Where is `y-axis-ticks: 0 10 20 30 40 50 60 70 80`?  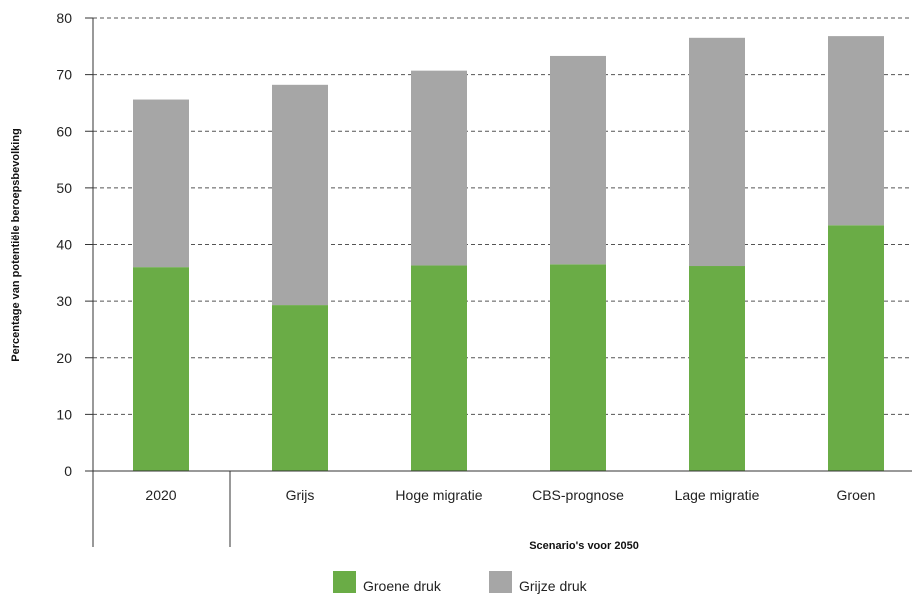
y-axis-ticks: 0 10 20 30 40 50 60 70 80 is located at coordinates (74, 244).